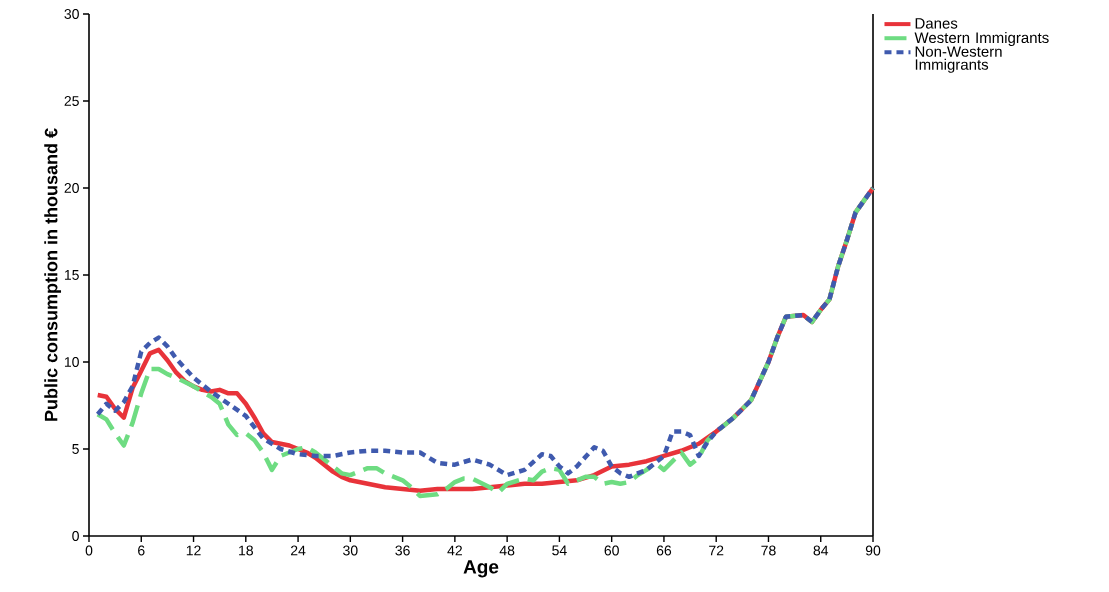  Describe the element at coordinates (71, 362) in the screenshot. I see `y-tick-label: 10` at that location.